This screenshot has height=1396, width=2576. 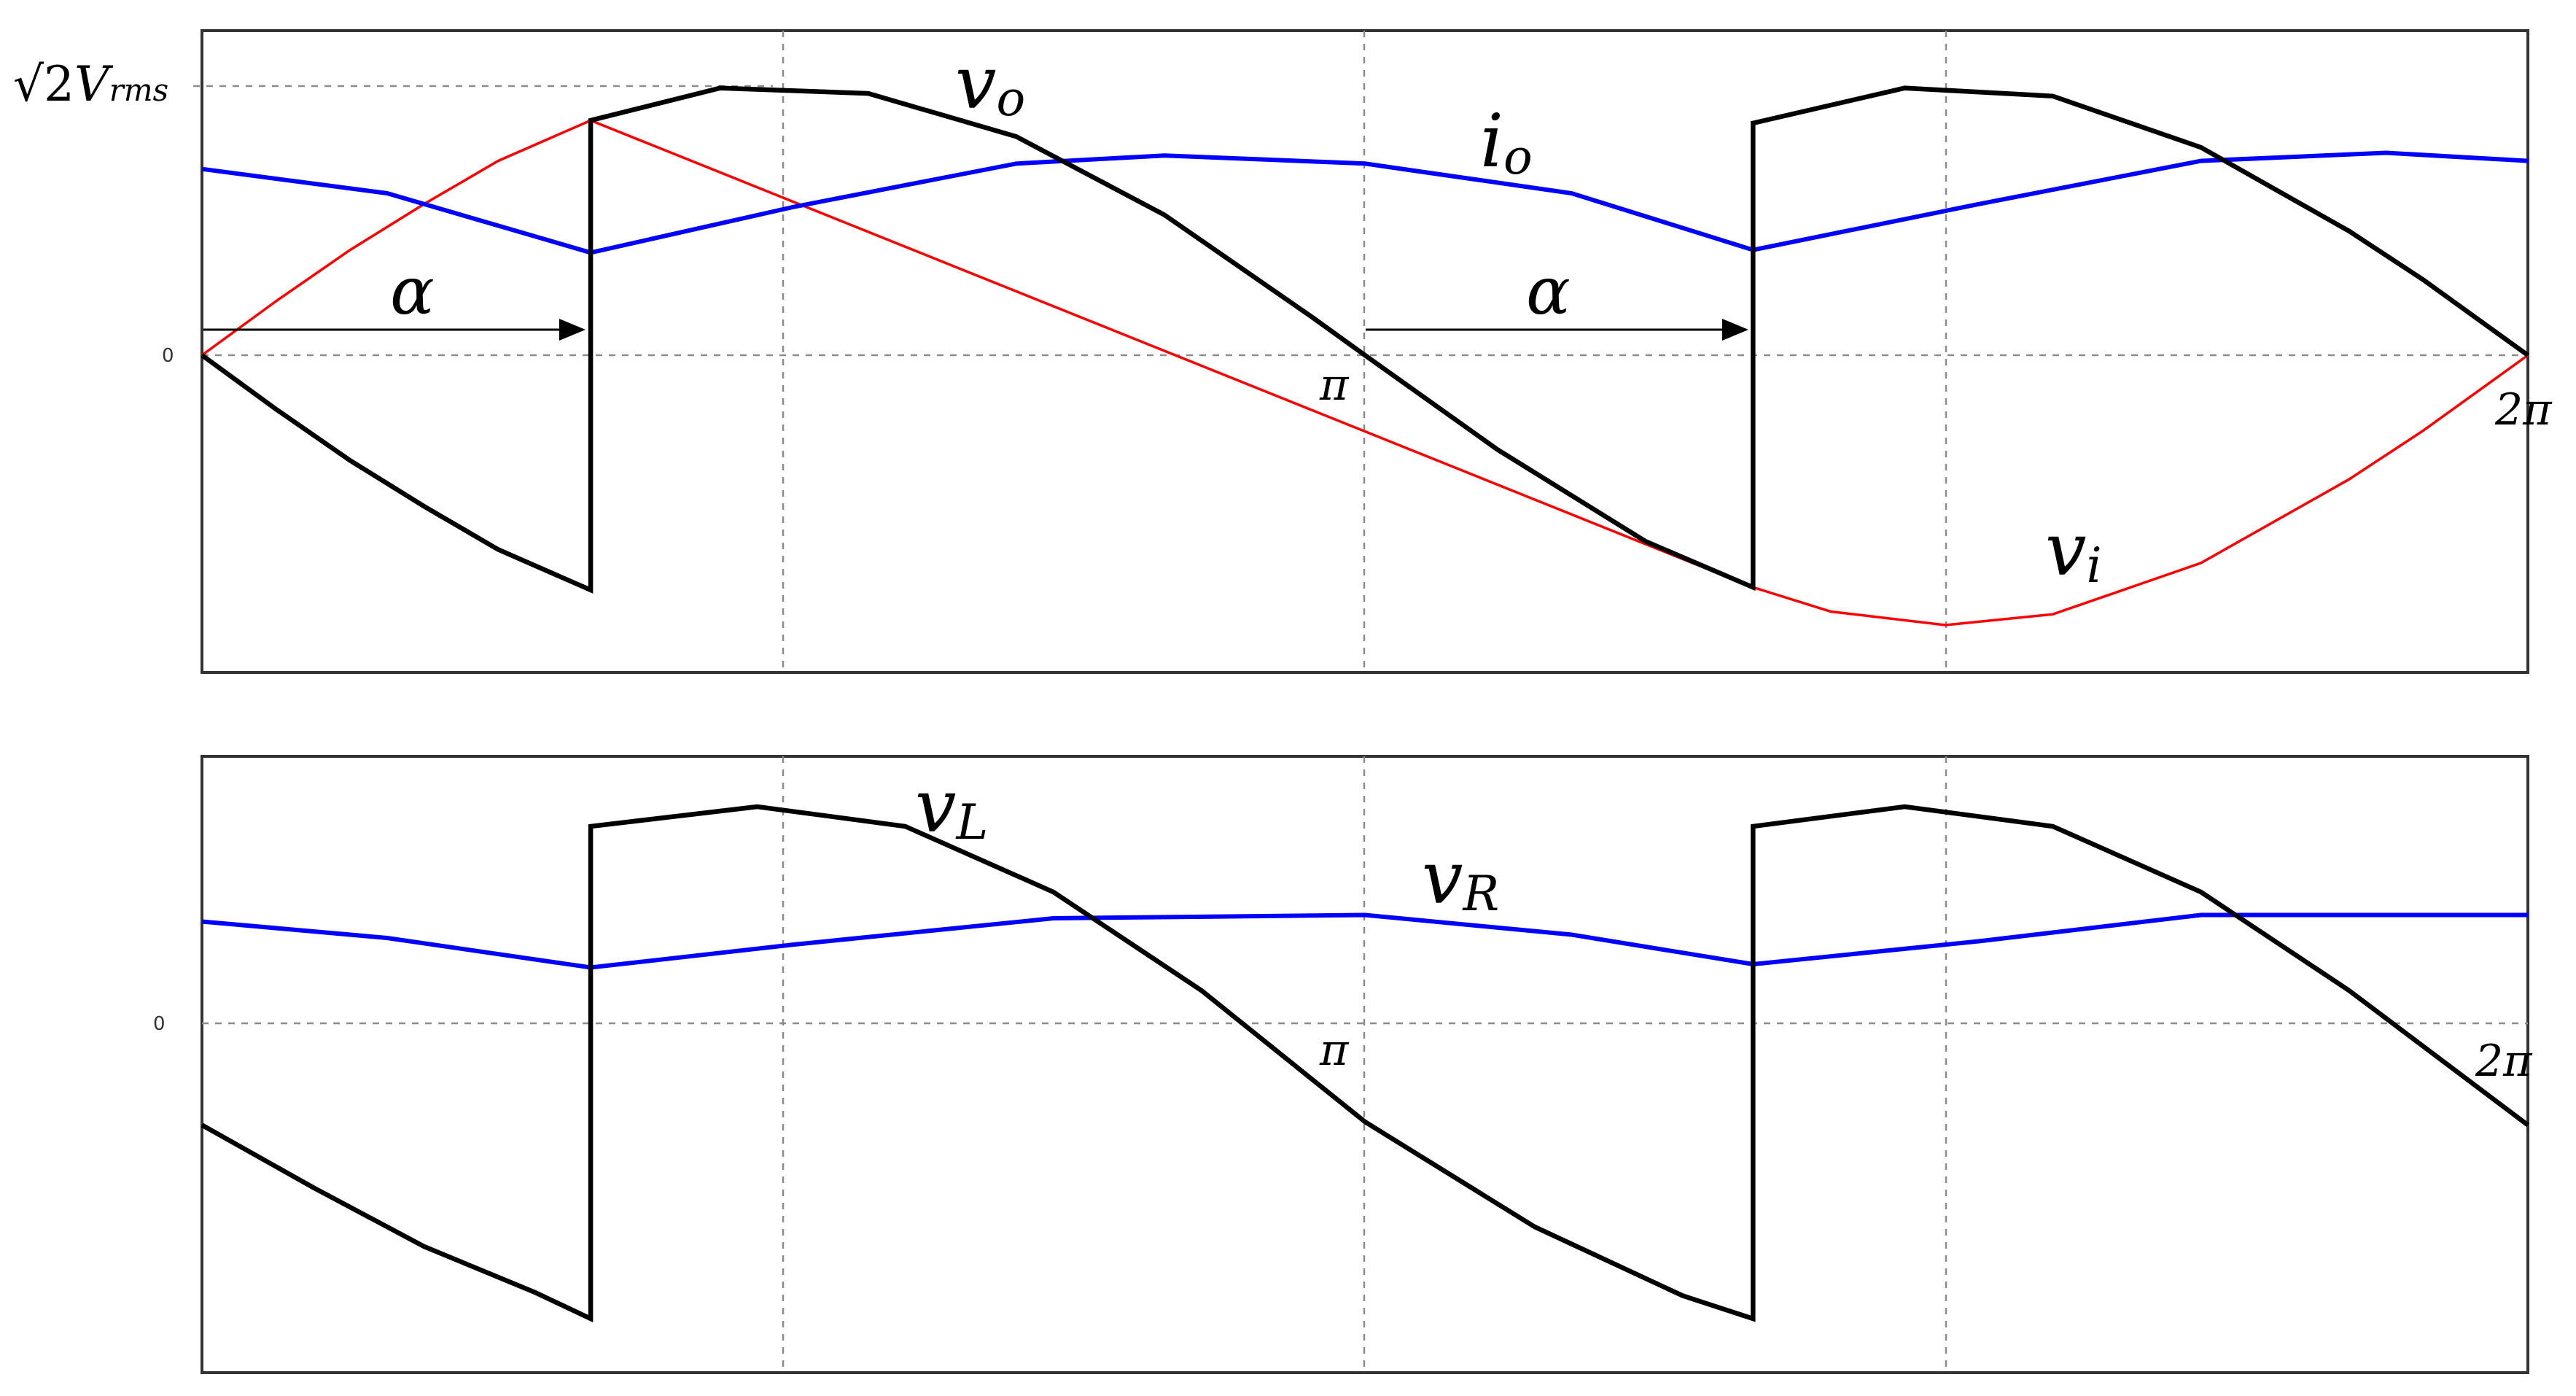 I want to click on top-x-tick-pi: π, so click(x=1334, y=385).